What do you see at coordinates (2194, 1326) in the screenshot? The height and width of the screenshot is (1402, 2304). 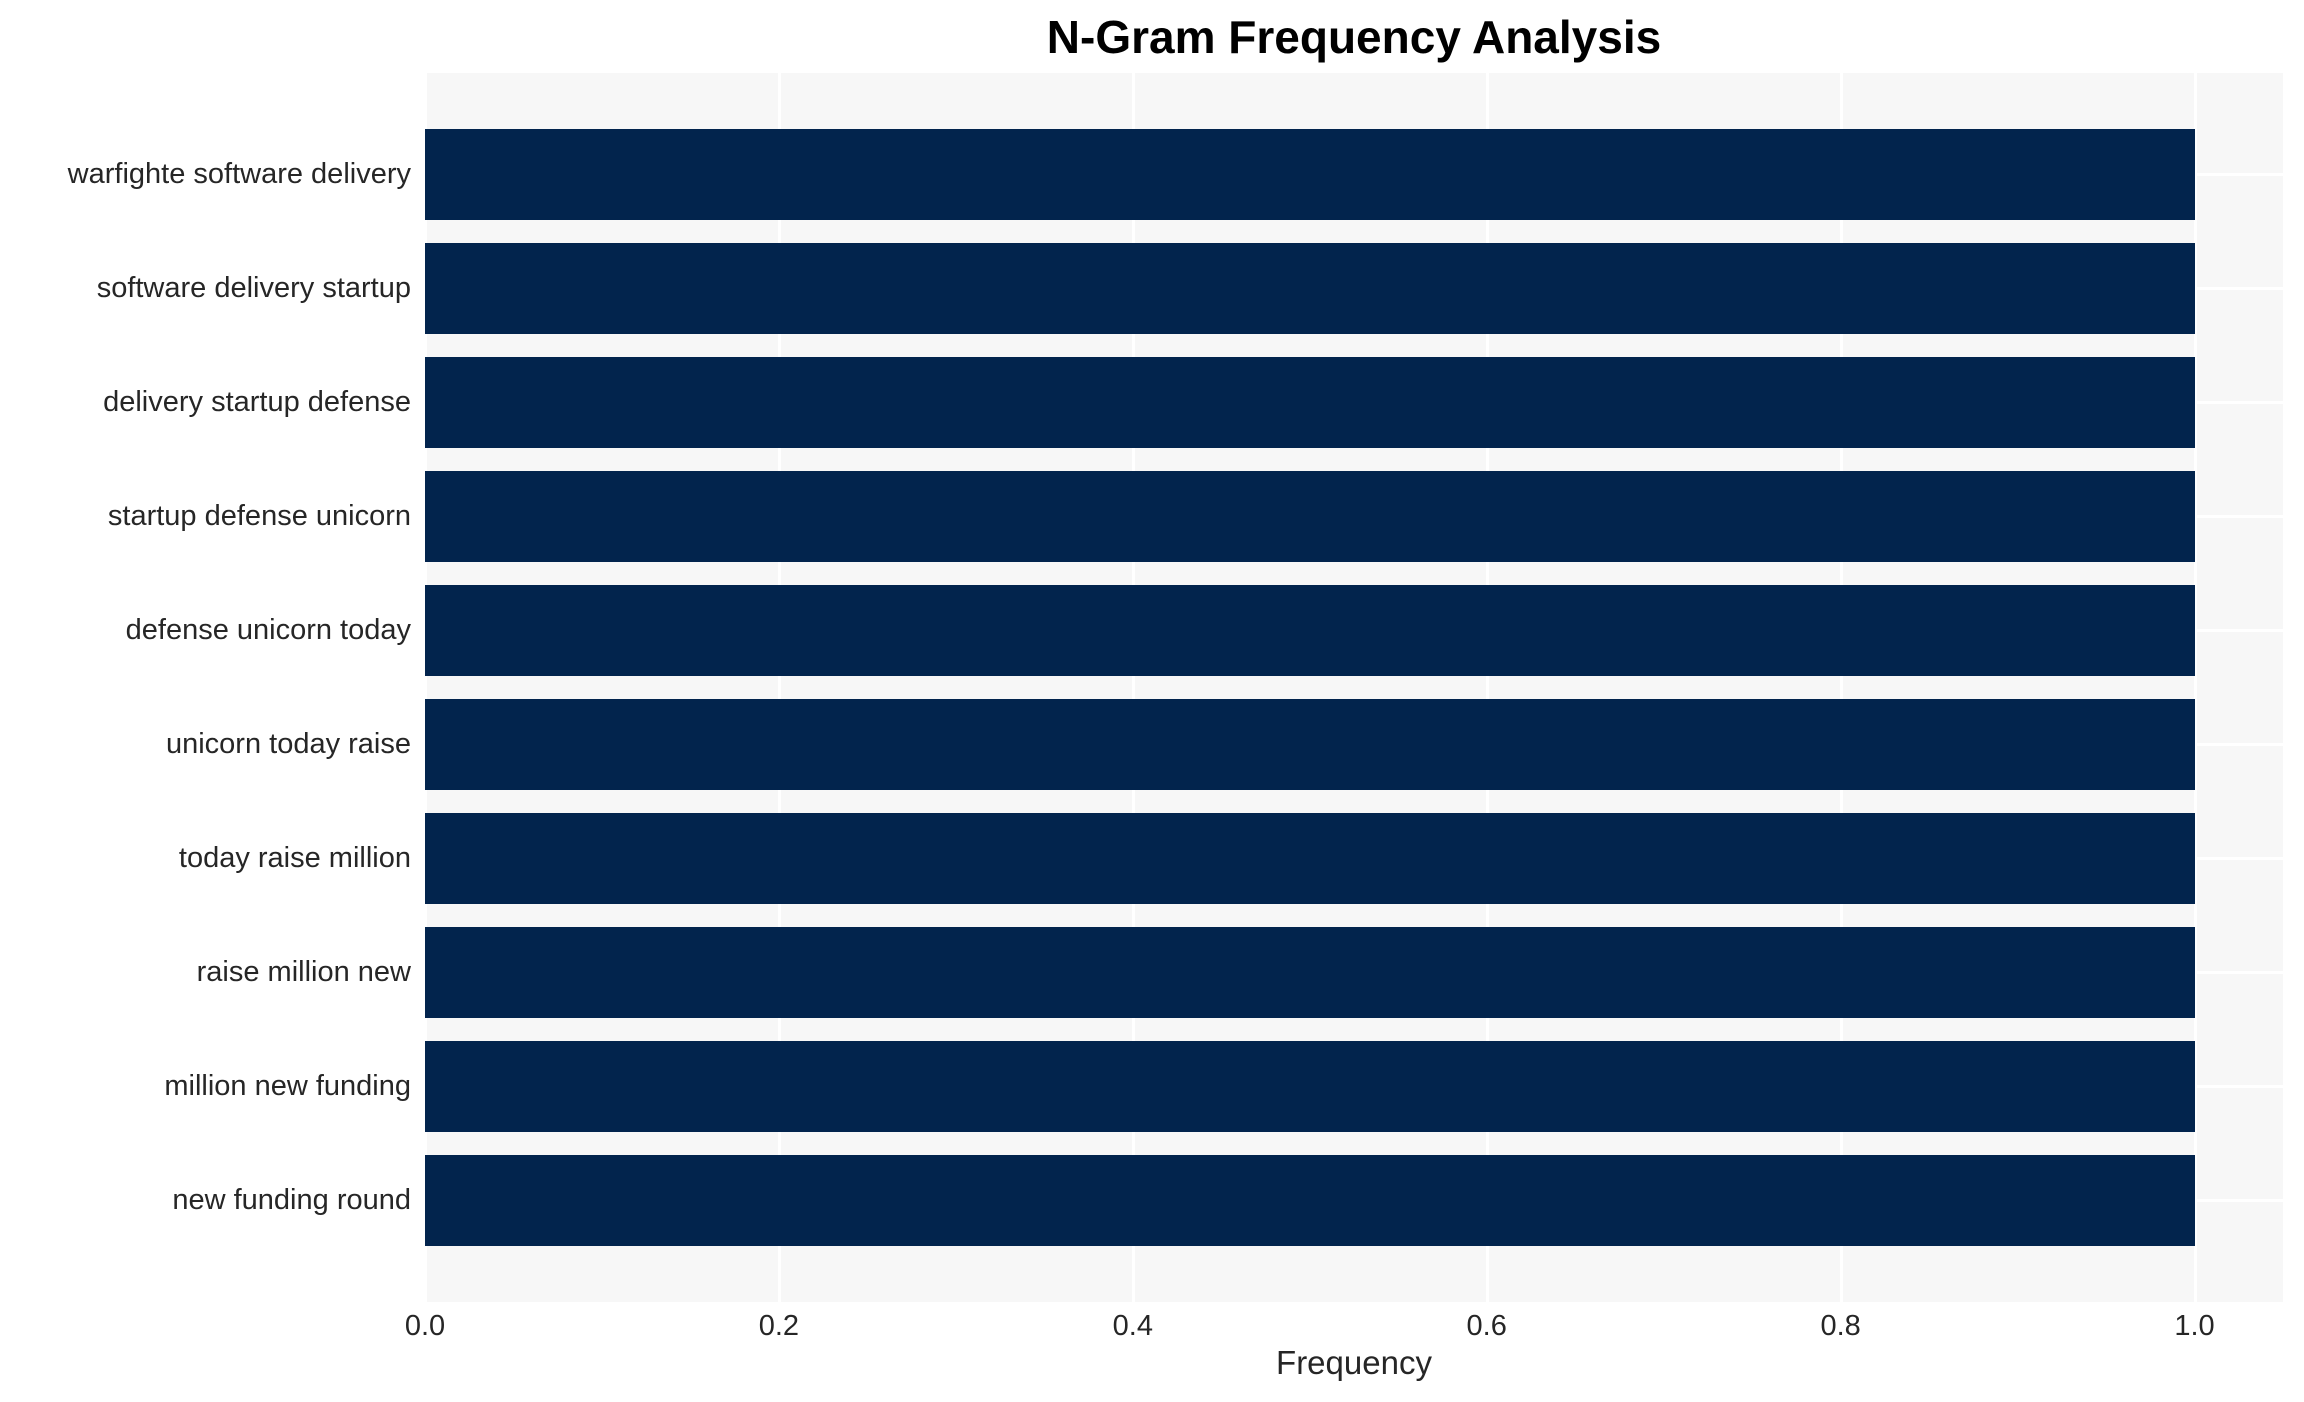 I see `x-tick-label: 1.0` at bounding box center [2194, 1326].